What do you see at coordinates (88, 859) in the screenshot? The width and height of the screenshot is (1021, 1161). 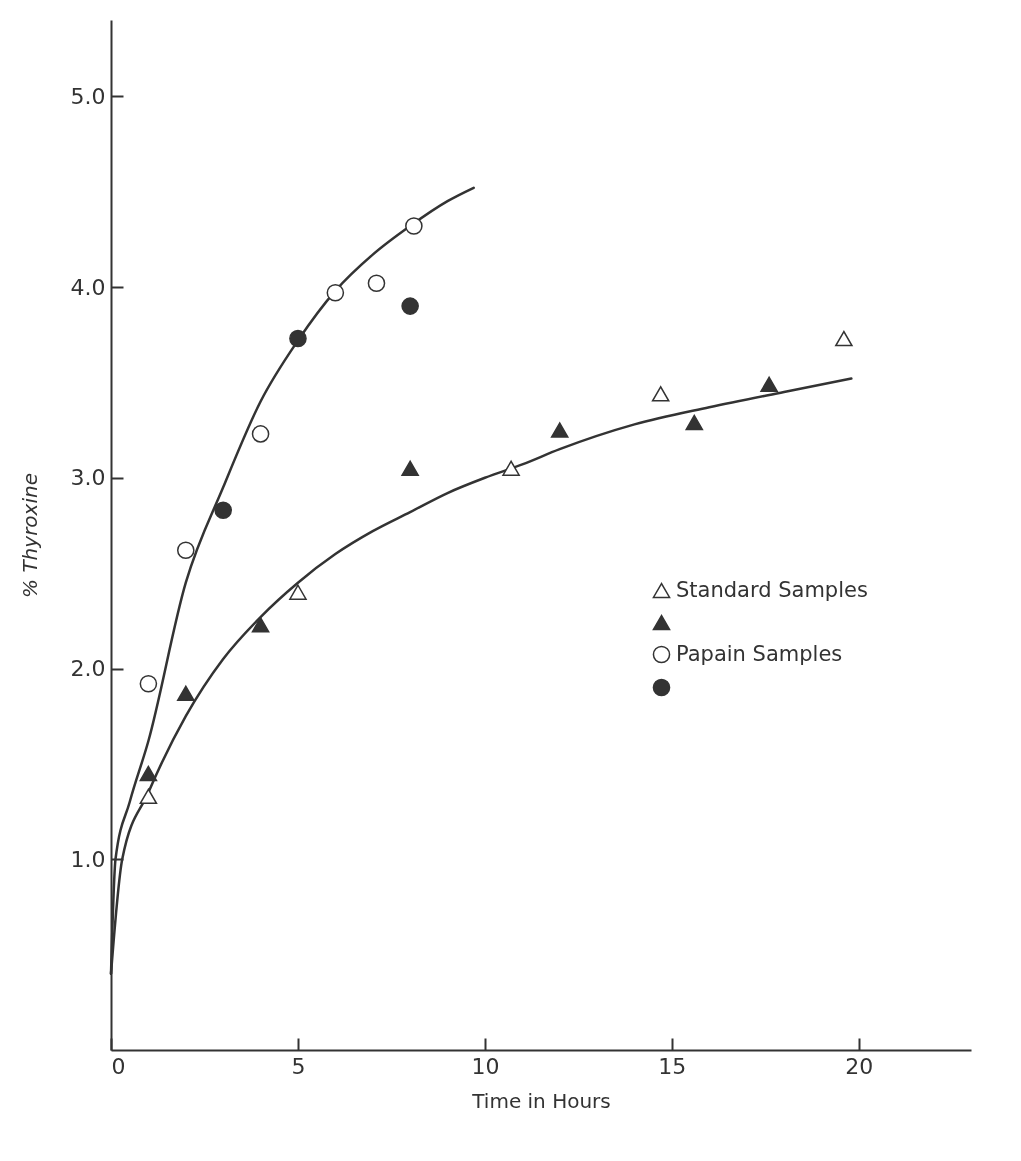 I see `y-tick-label: 1.0` at bounding box center [88, 859].